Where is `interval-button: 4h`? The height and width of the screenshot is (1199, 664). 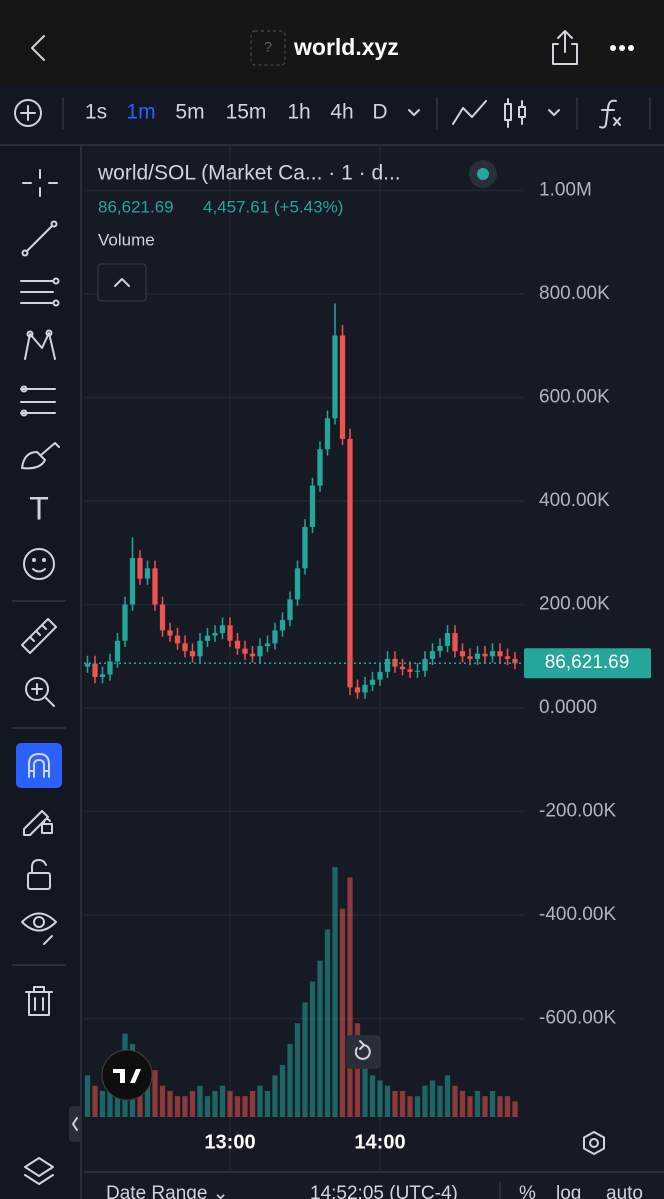 interval-button: 4h is located at coordinates (341, 112).